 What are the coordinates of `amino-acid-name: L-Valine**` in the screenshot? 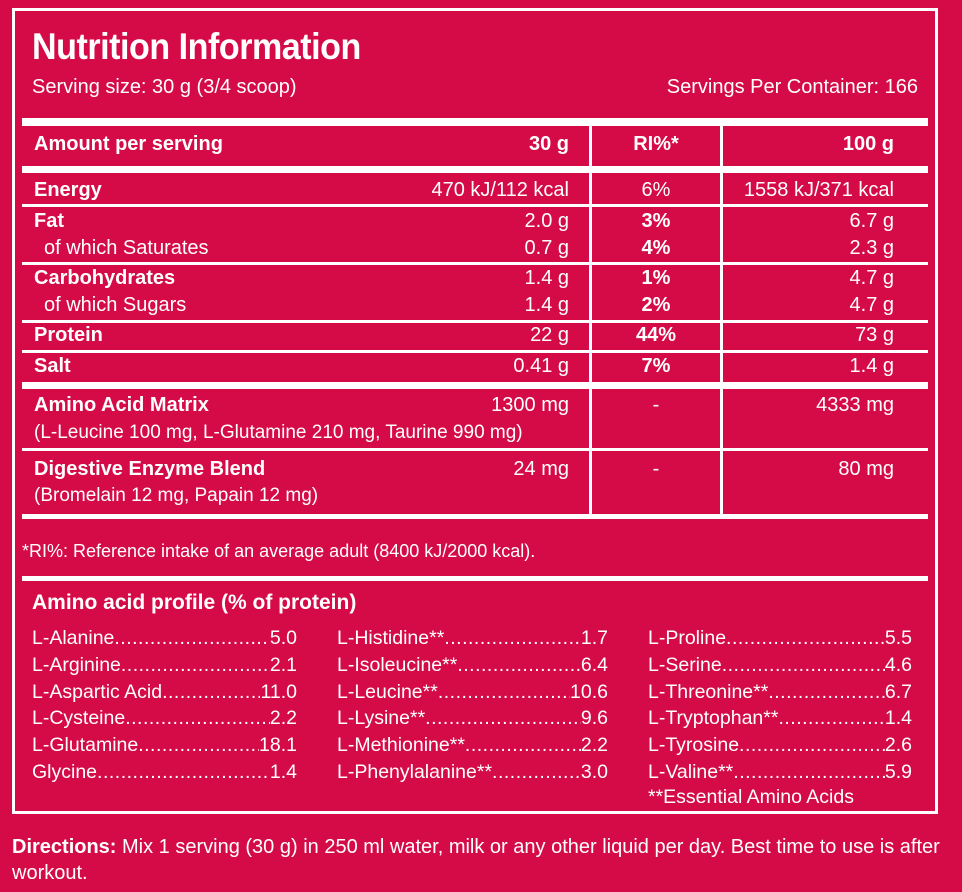 It's located at (691, 772).